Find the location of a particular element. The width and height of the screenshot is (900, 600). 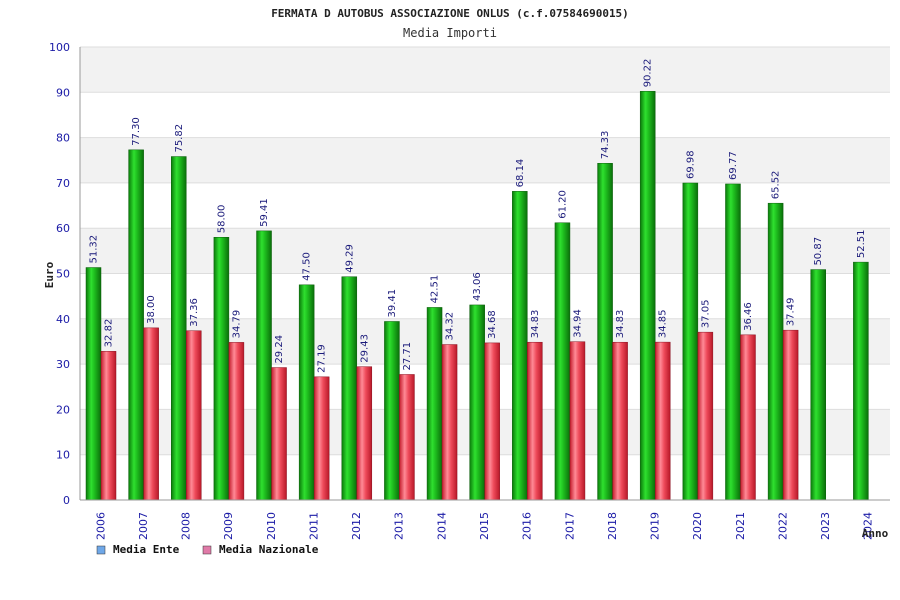

value-label-media-ente-2013: 39.41 is located at coordinates (392, 303).